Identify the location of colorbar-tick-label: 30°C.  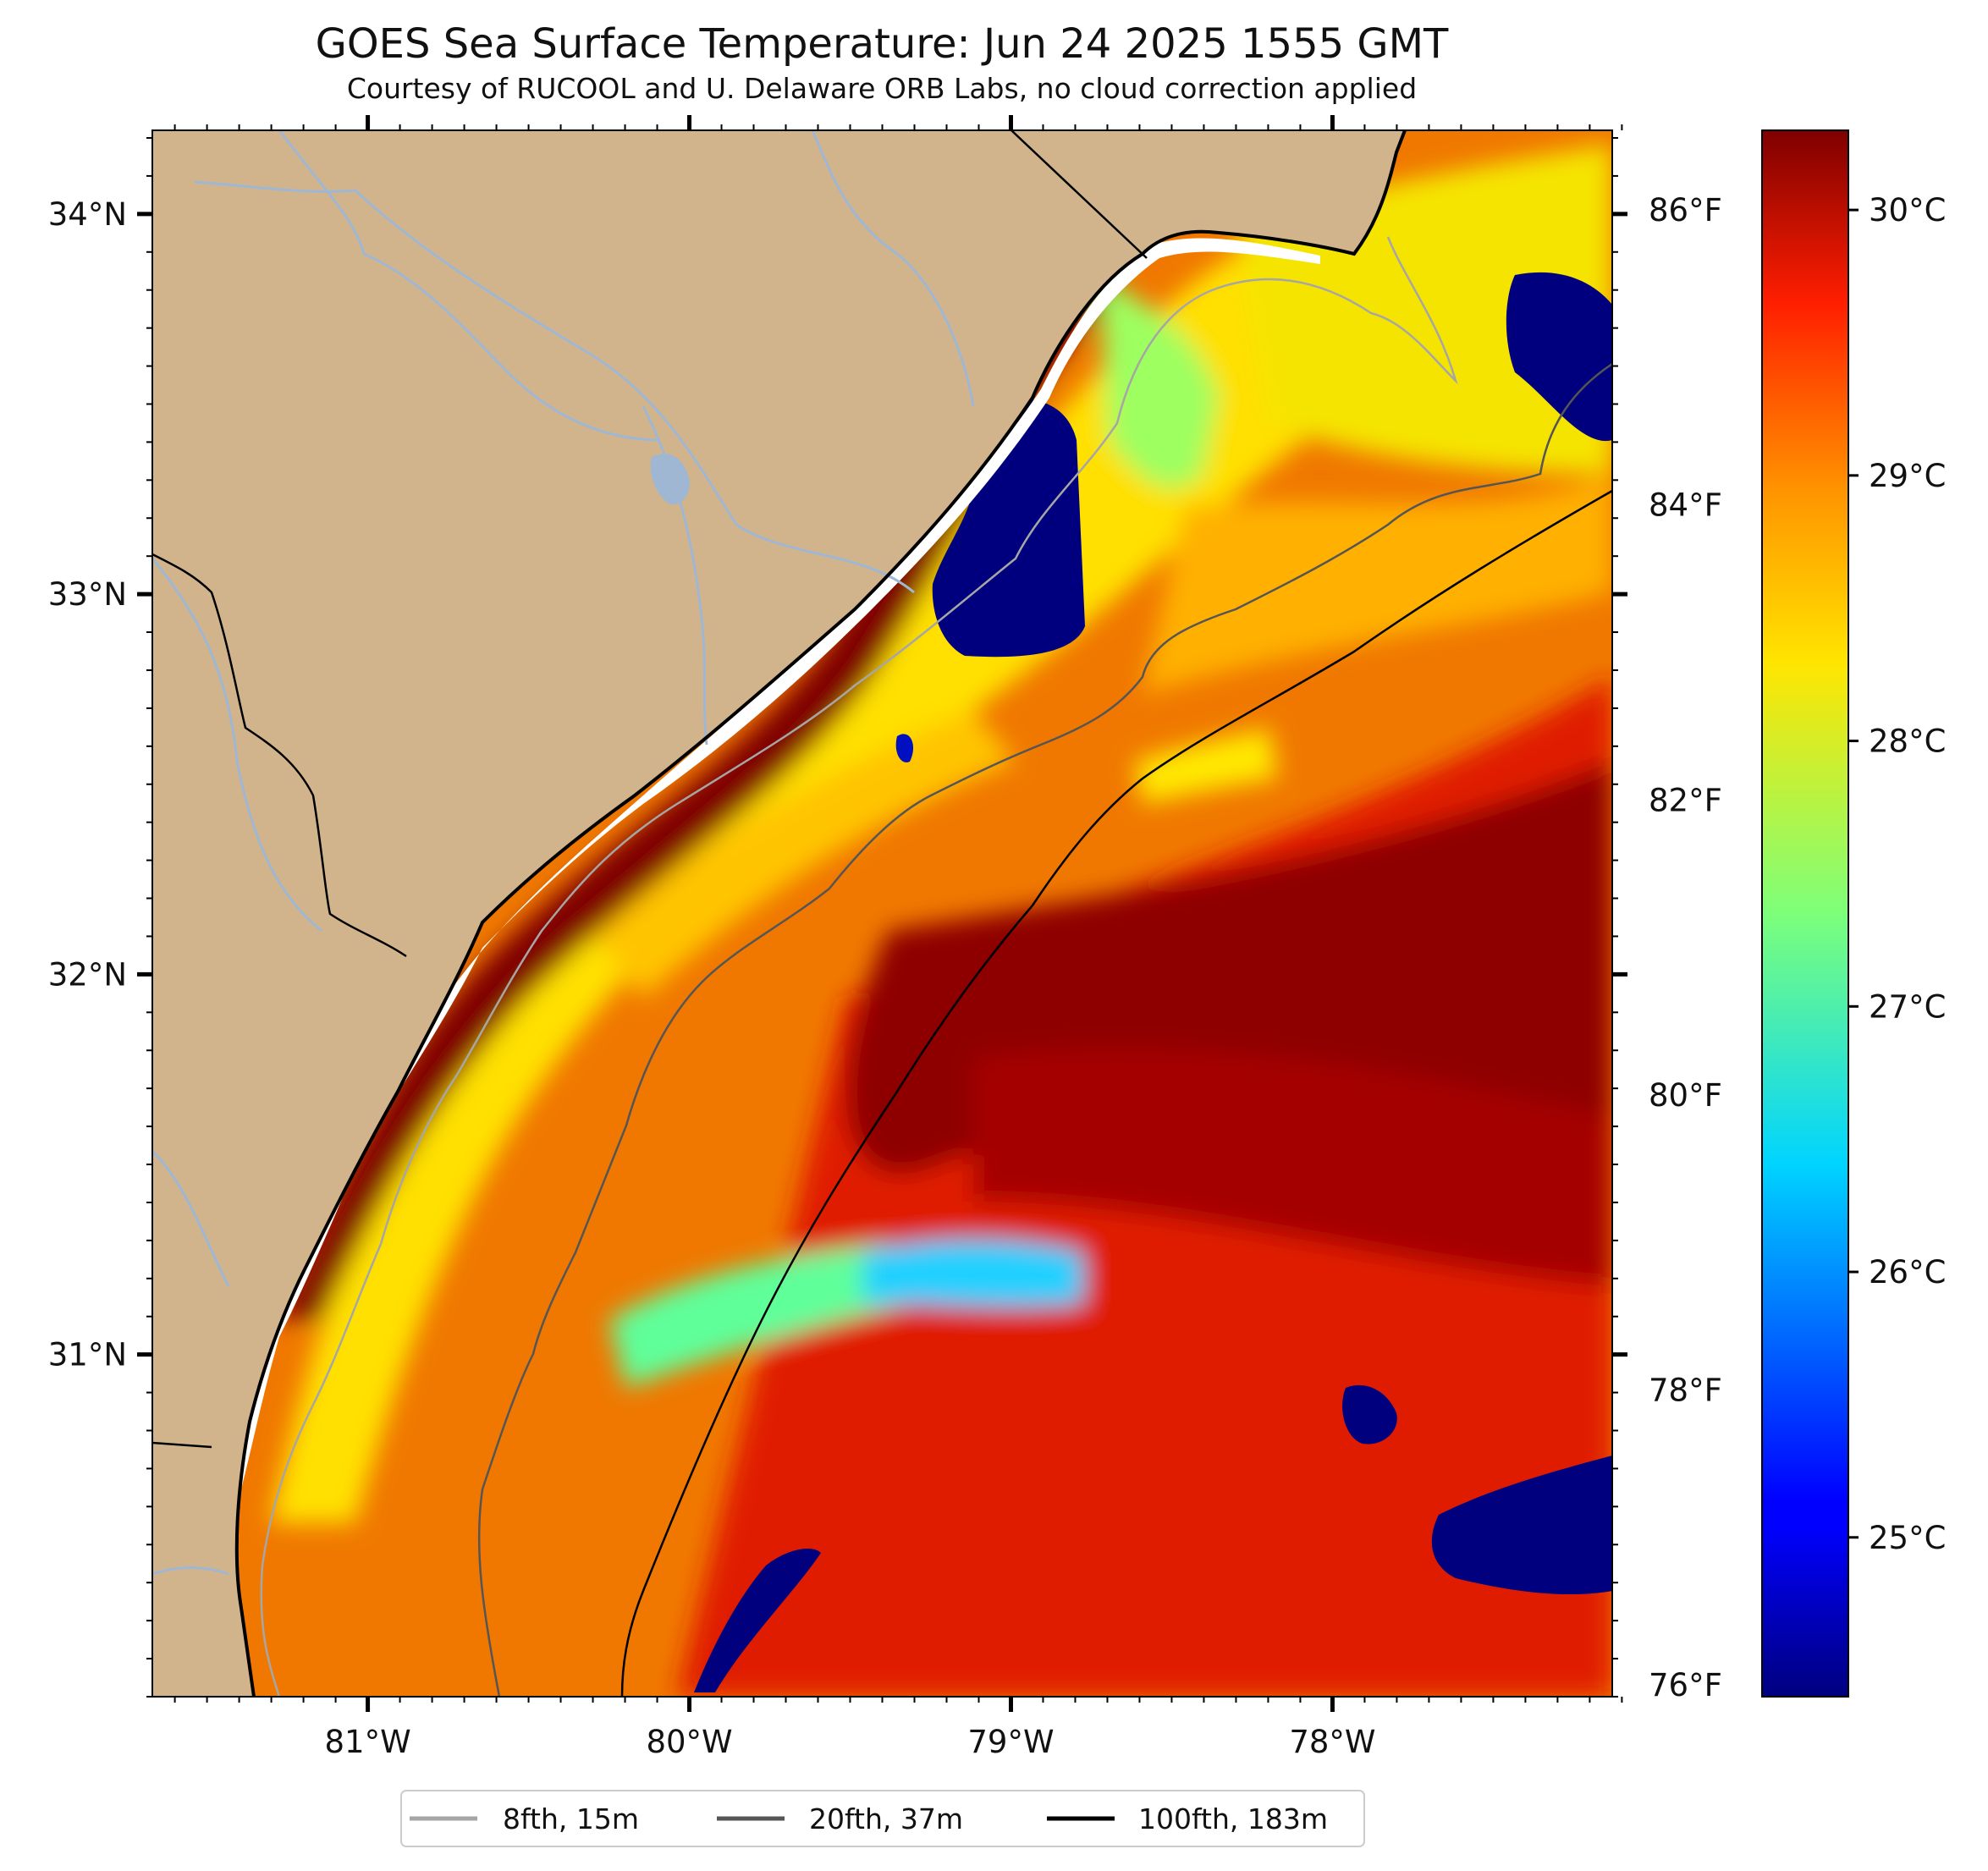
(1907, 210).